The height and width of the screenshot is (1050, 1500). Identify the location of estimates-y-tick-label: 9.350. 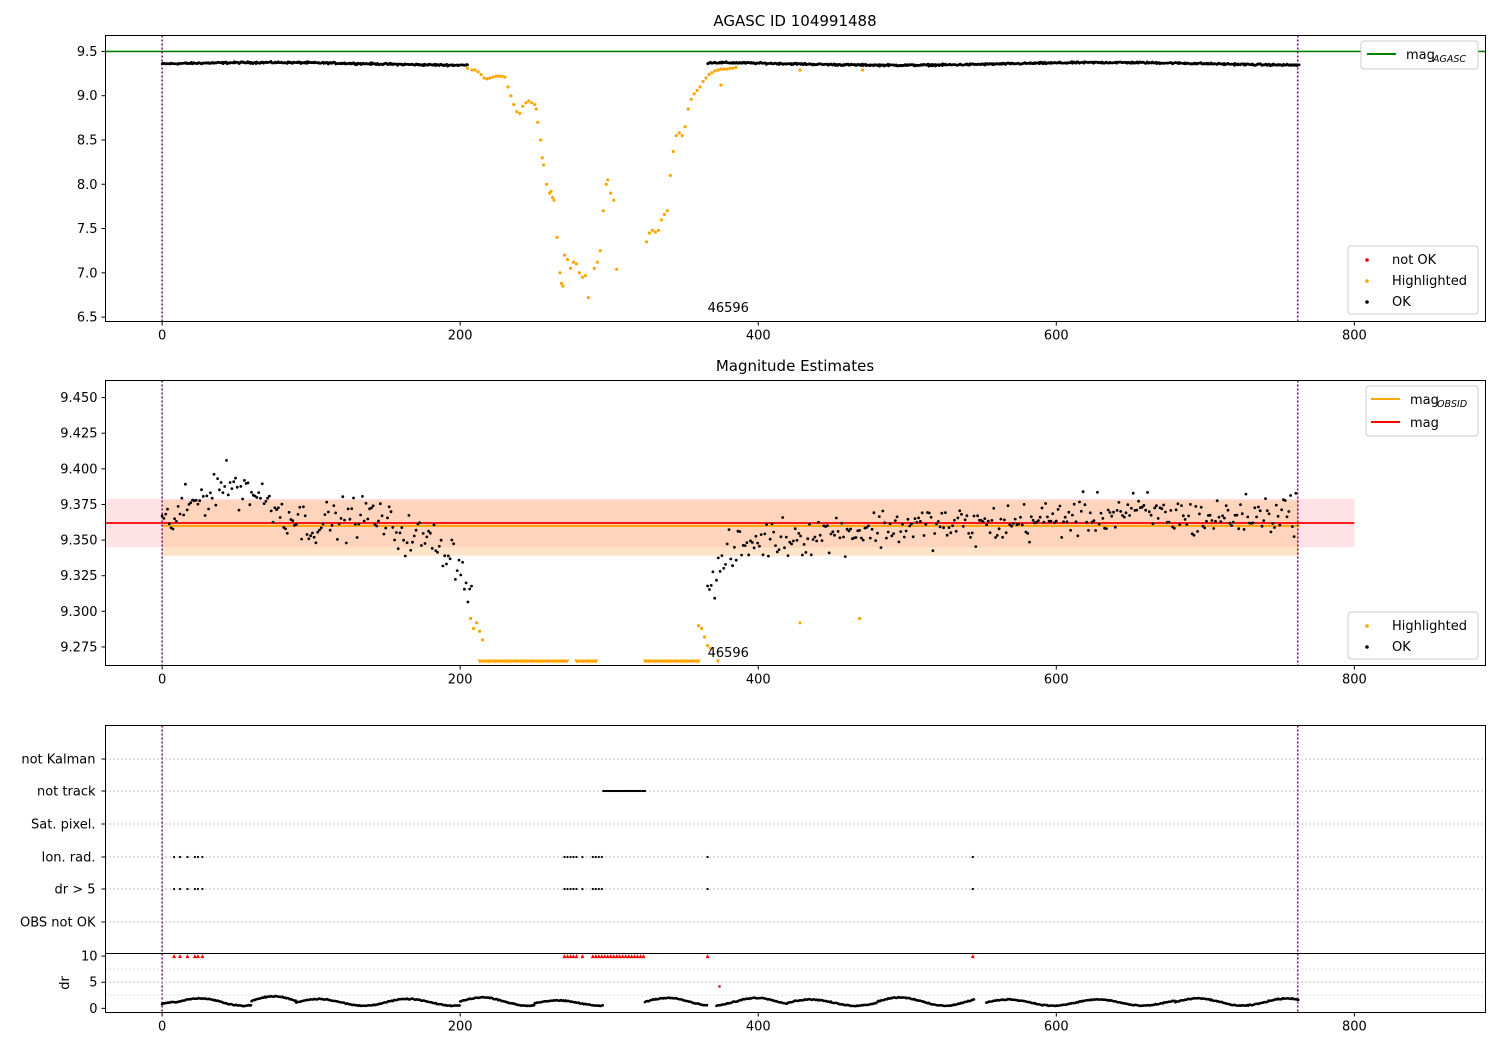
(78, 541).